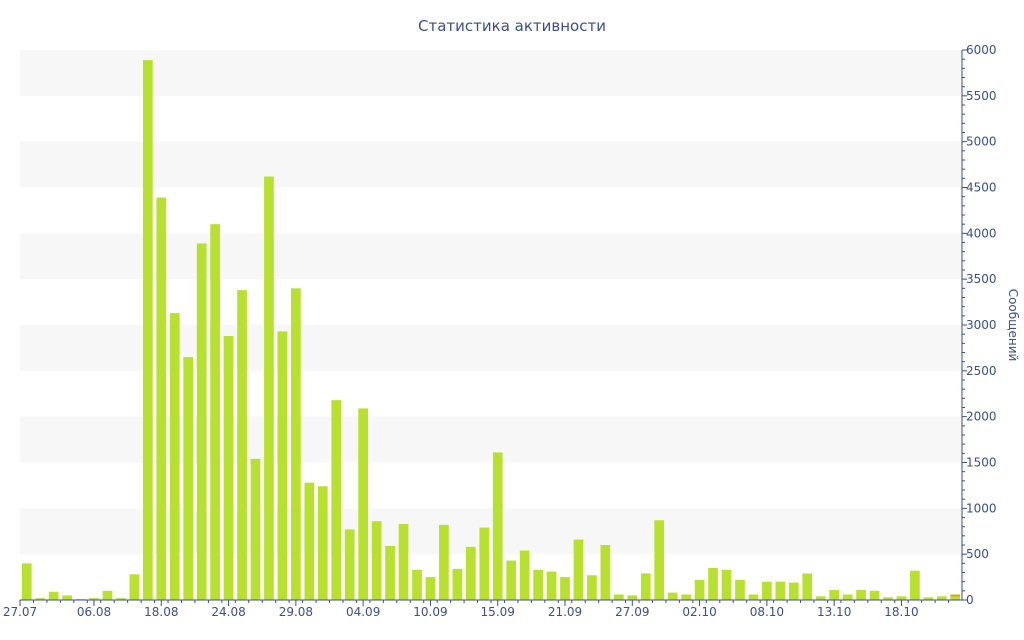  Describe the element at coordinates (767, 612) in the screenshot. I see `x-tick-label: 08.10` at that location.